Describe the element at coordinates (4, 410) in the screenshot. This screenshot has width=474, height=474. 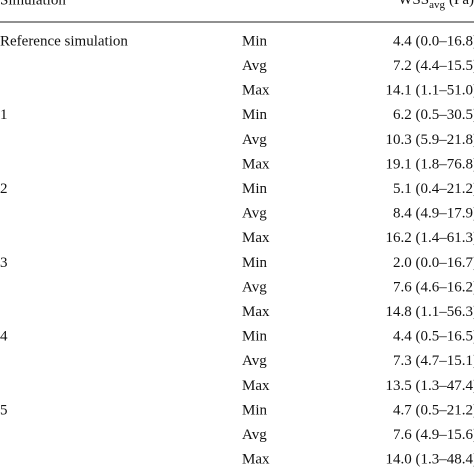
I see `simulation-name: 5` at that location.